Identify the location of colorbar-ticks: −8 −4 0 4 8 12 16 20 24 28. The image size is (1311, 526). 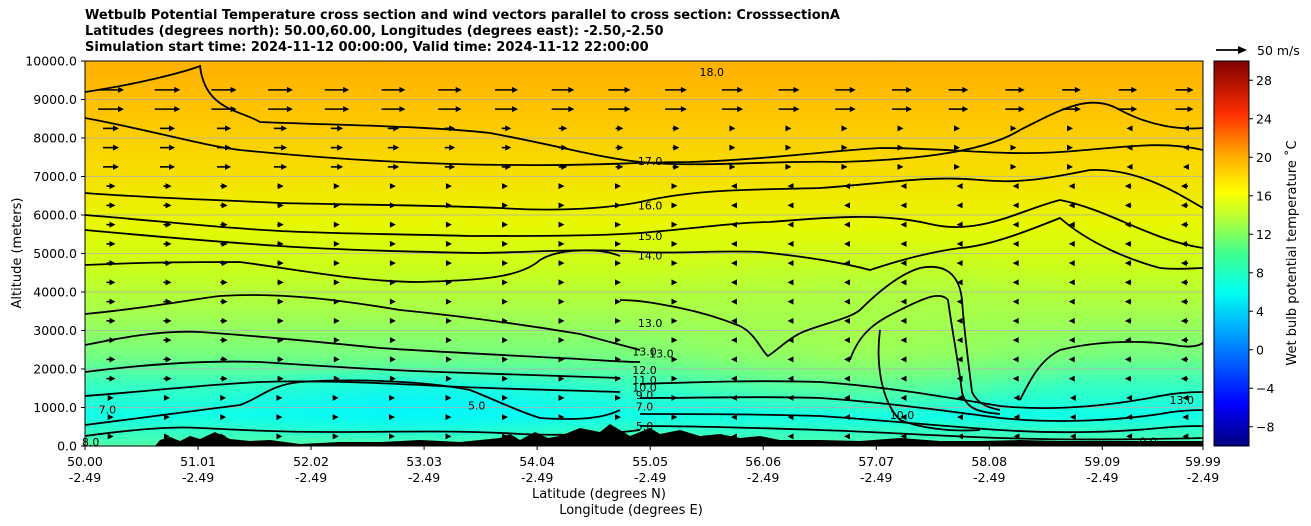
(1261, 253).